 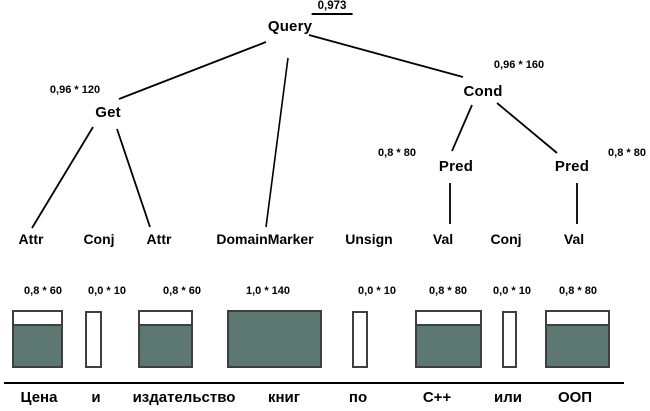 What do you see at coordinates (277, 142) in the screenshot?
I see `edge-query-domainmarker` at bounding box center [277, 142].